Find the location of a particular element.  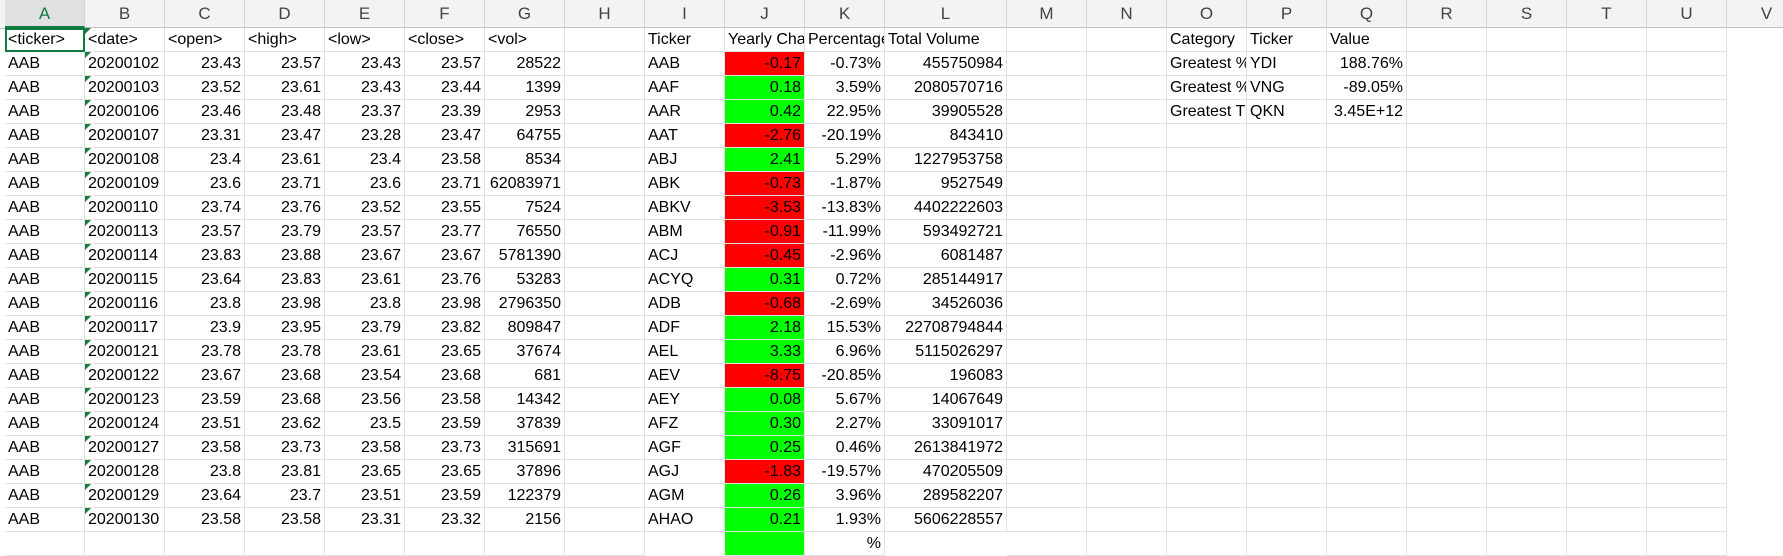

yearly-change-cell: 0.30 is located at coordinates (765, 424).